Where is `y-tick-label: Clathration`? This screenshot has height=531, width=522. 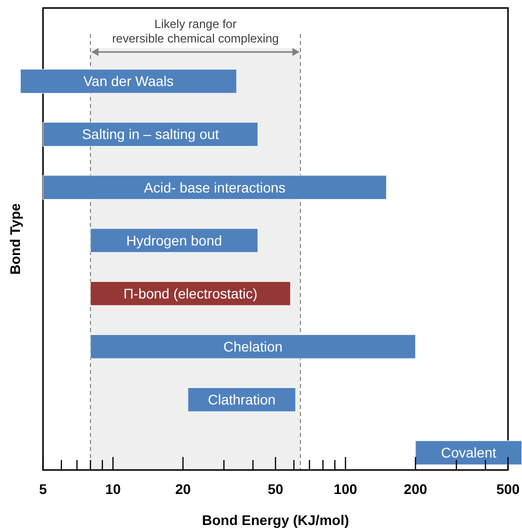
y-tick-label: Clathration is located at coordinates (242, 400).